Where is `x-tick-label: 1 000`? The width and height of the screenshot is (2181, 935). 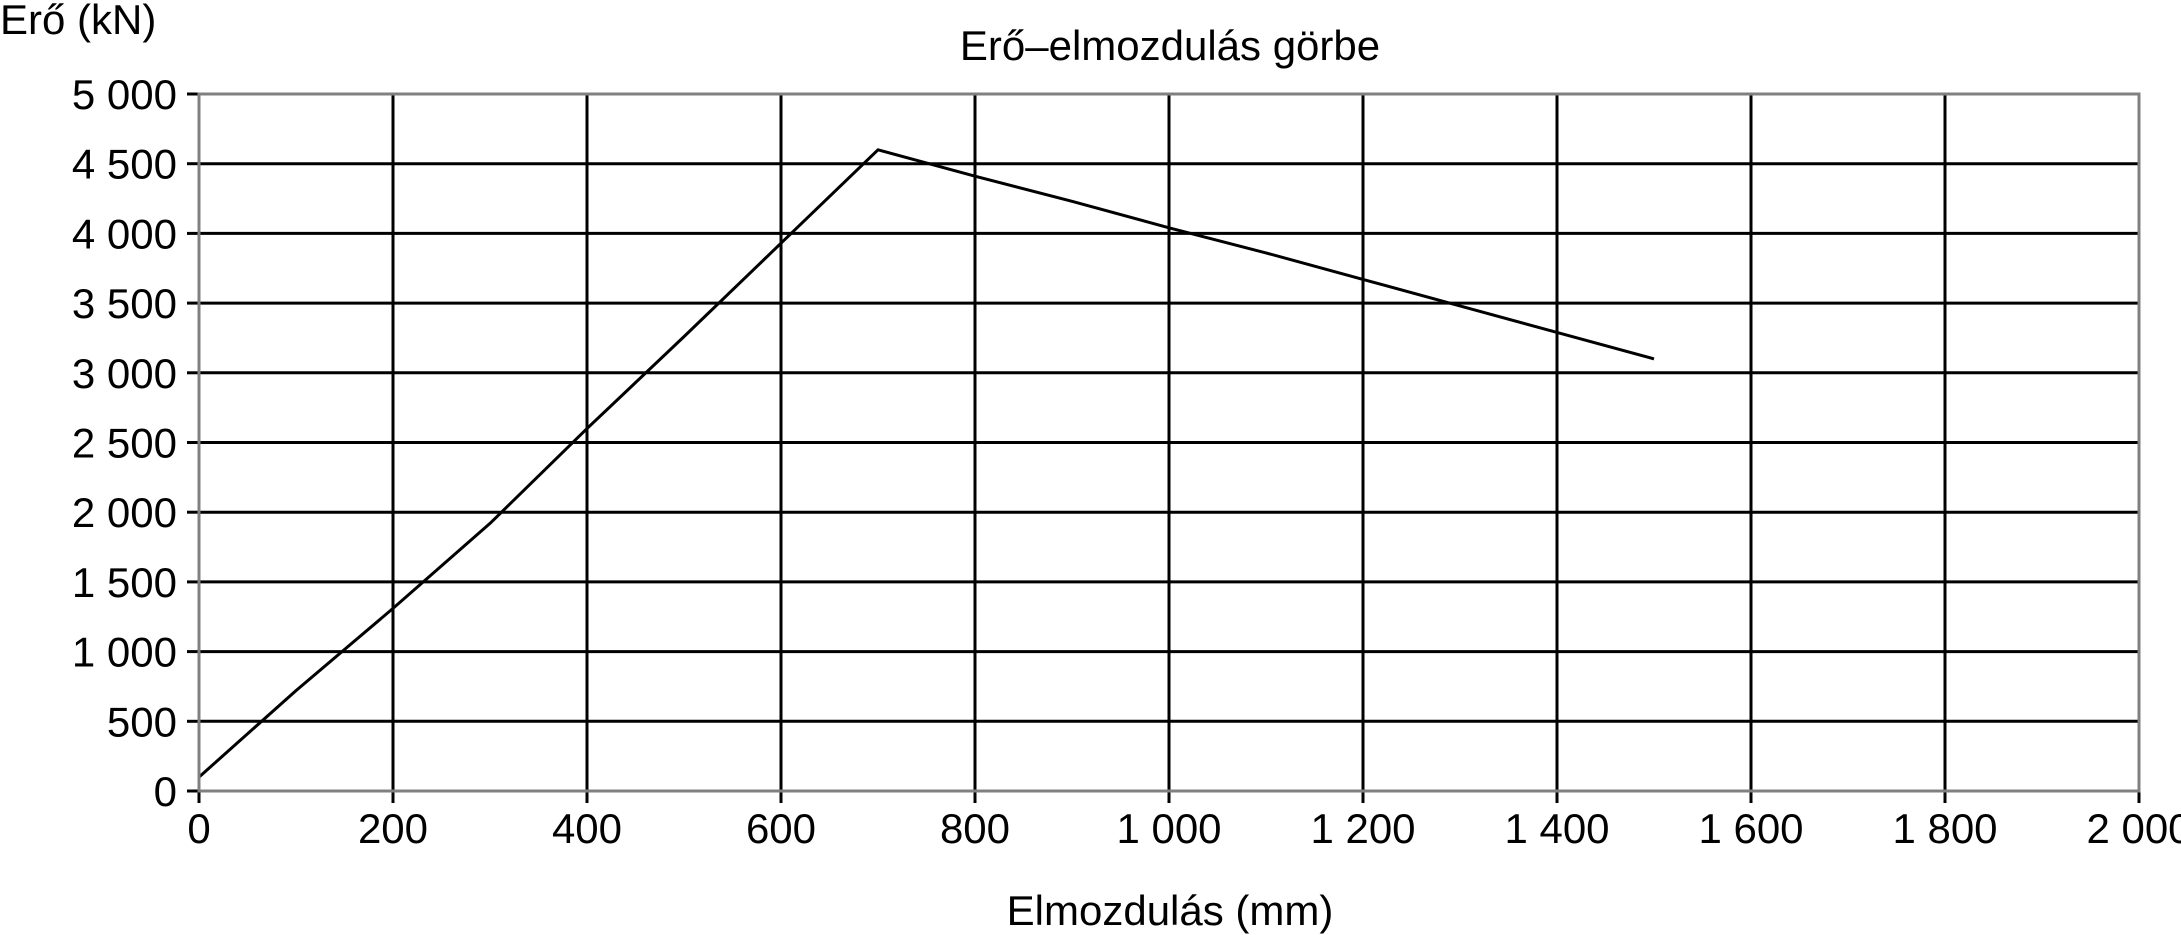
x-tick-label: 1 000 is located at coordinates (1168, 828).